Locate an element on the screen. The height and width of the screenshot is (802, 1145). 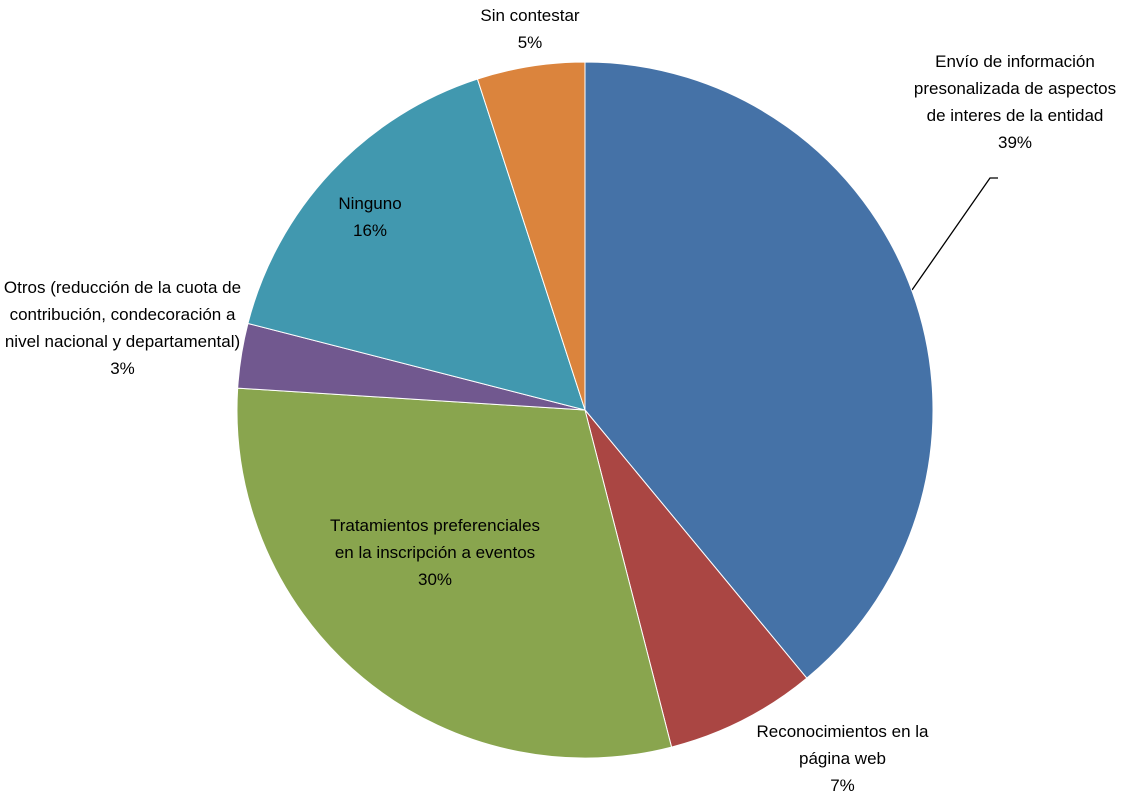
leader-line is located at coordinates (954, 234).